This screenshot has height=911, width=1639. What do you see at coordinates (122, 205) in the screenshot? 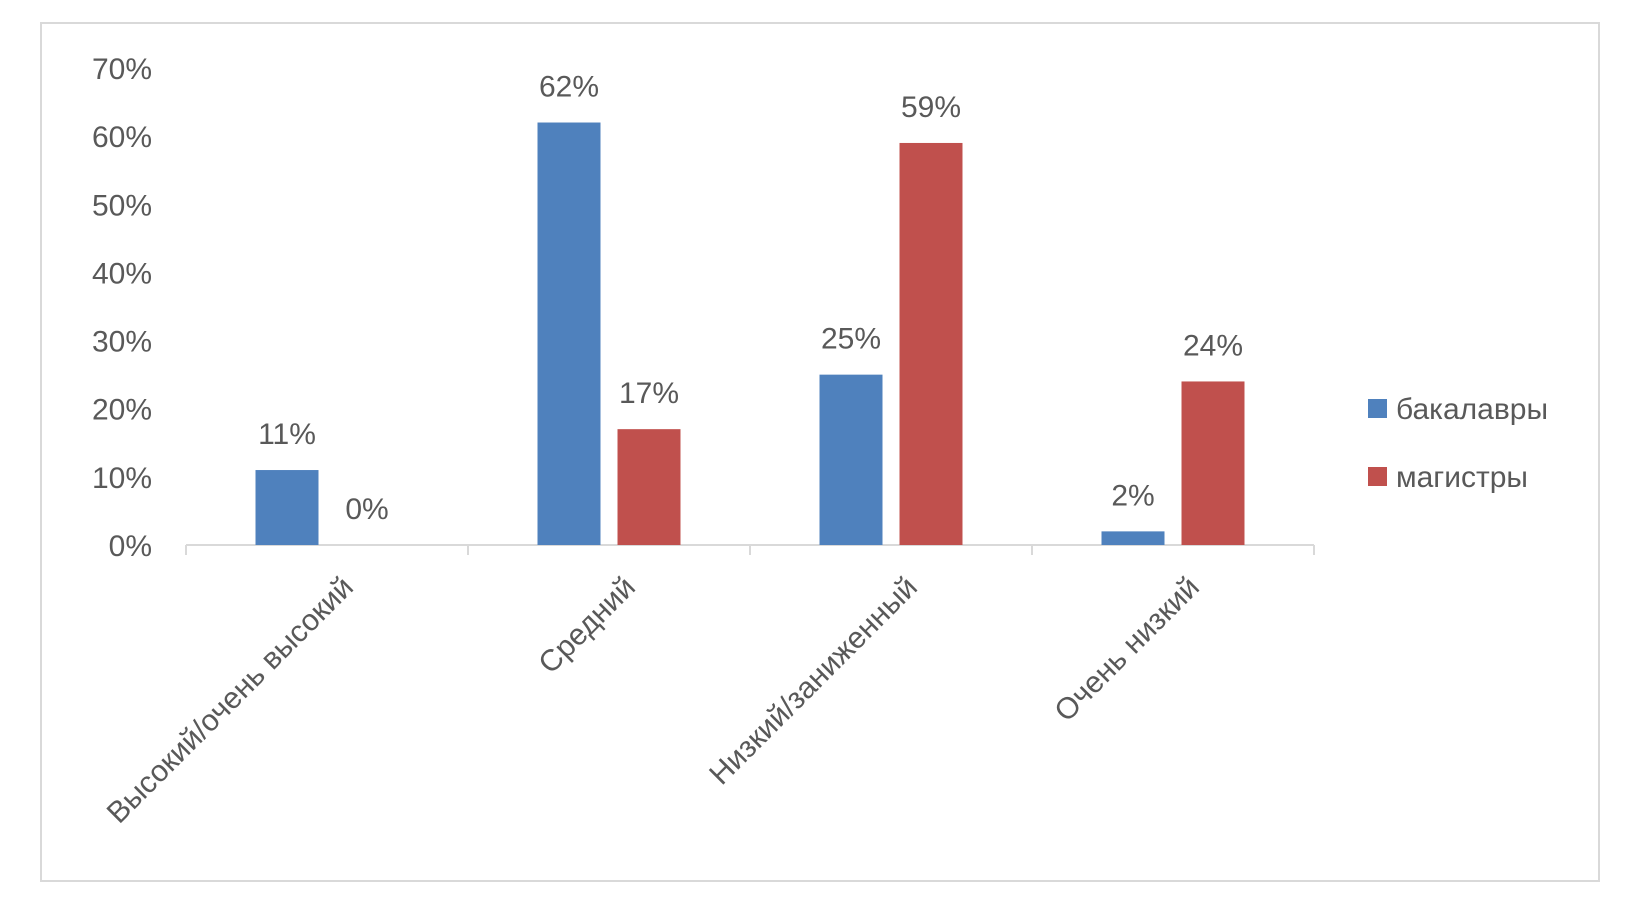
I see `y-tick-label: 50%` at bounding box center [122, 205].